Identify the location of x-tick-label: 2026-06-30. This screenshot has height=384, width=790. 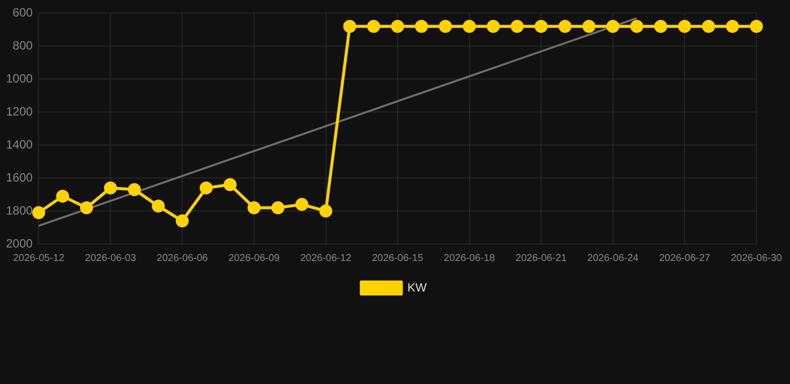
(756, 258).